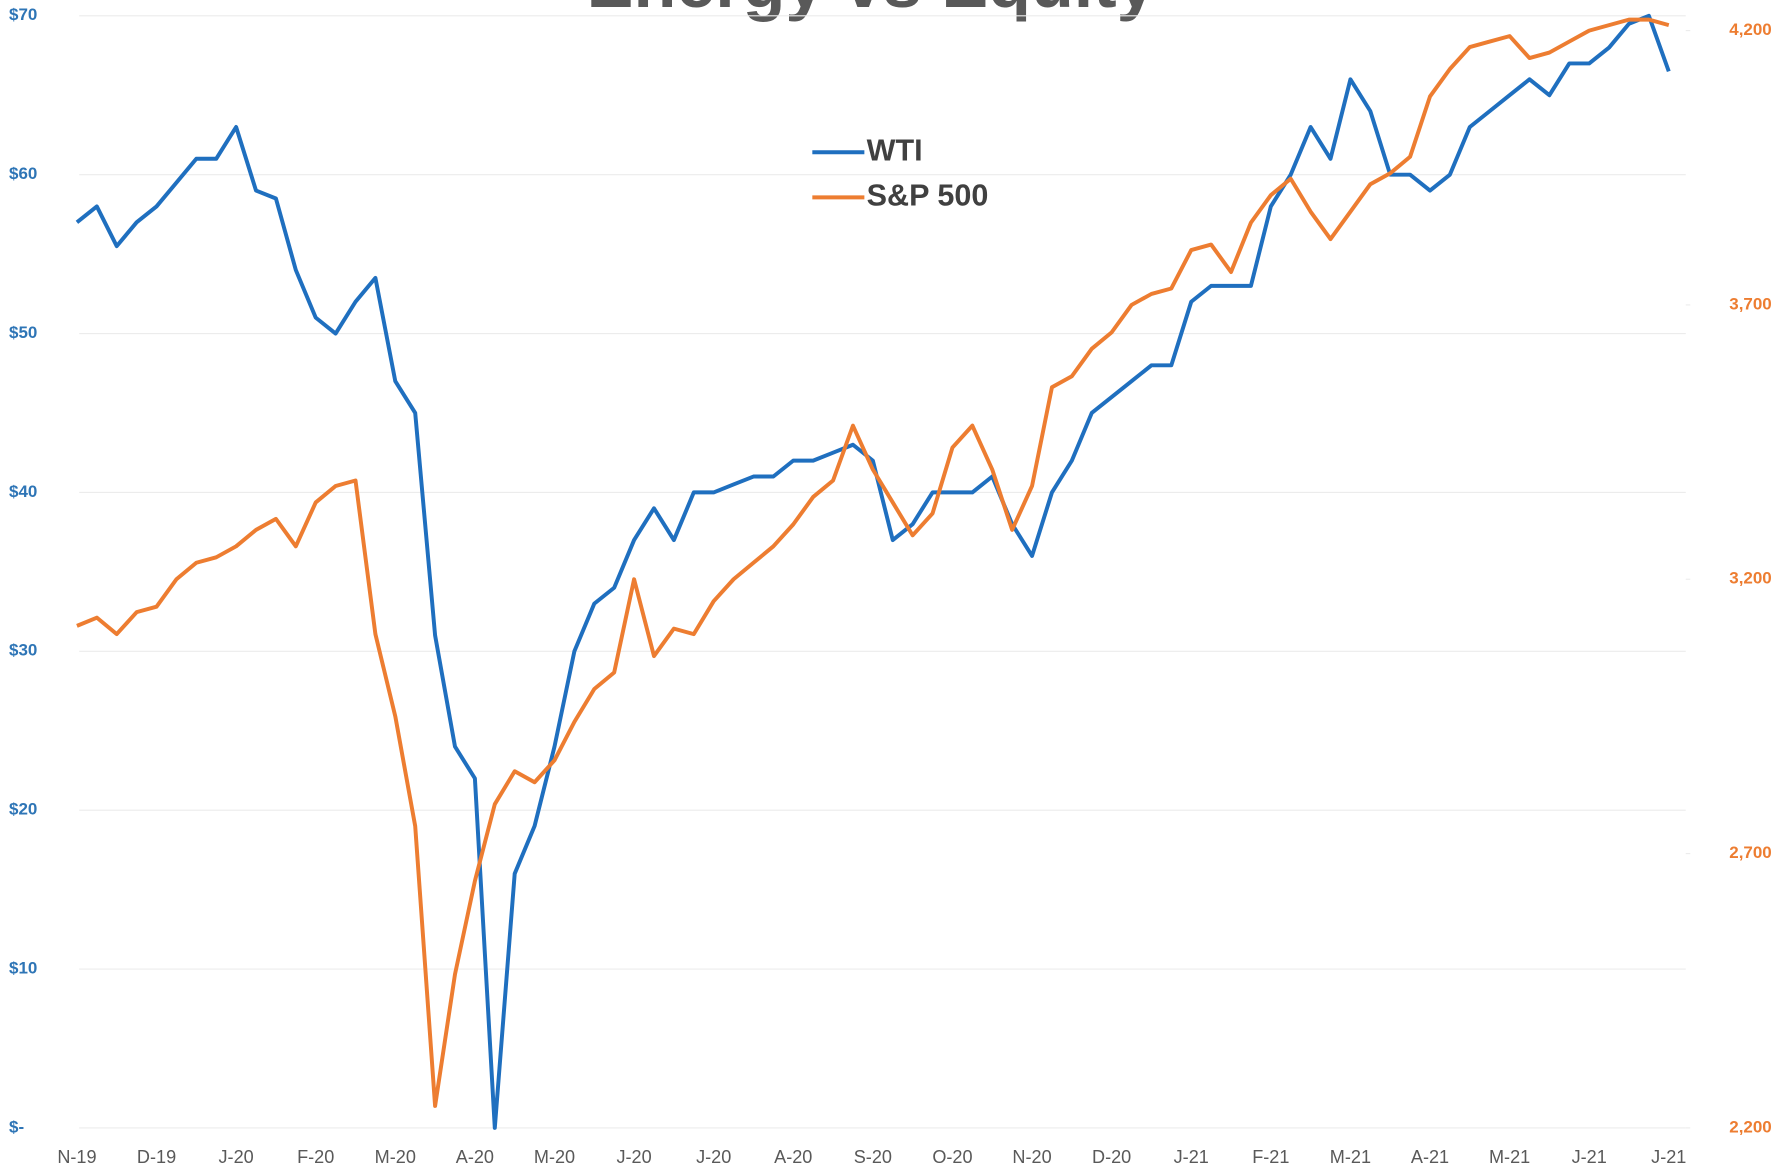 Image resolution: width=1774 pixels, height=1173 pixels. Describe the element at coordinates (1031, 1157) in the screenshot. I see `x-tick-label: N-20` at that location.